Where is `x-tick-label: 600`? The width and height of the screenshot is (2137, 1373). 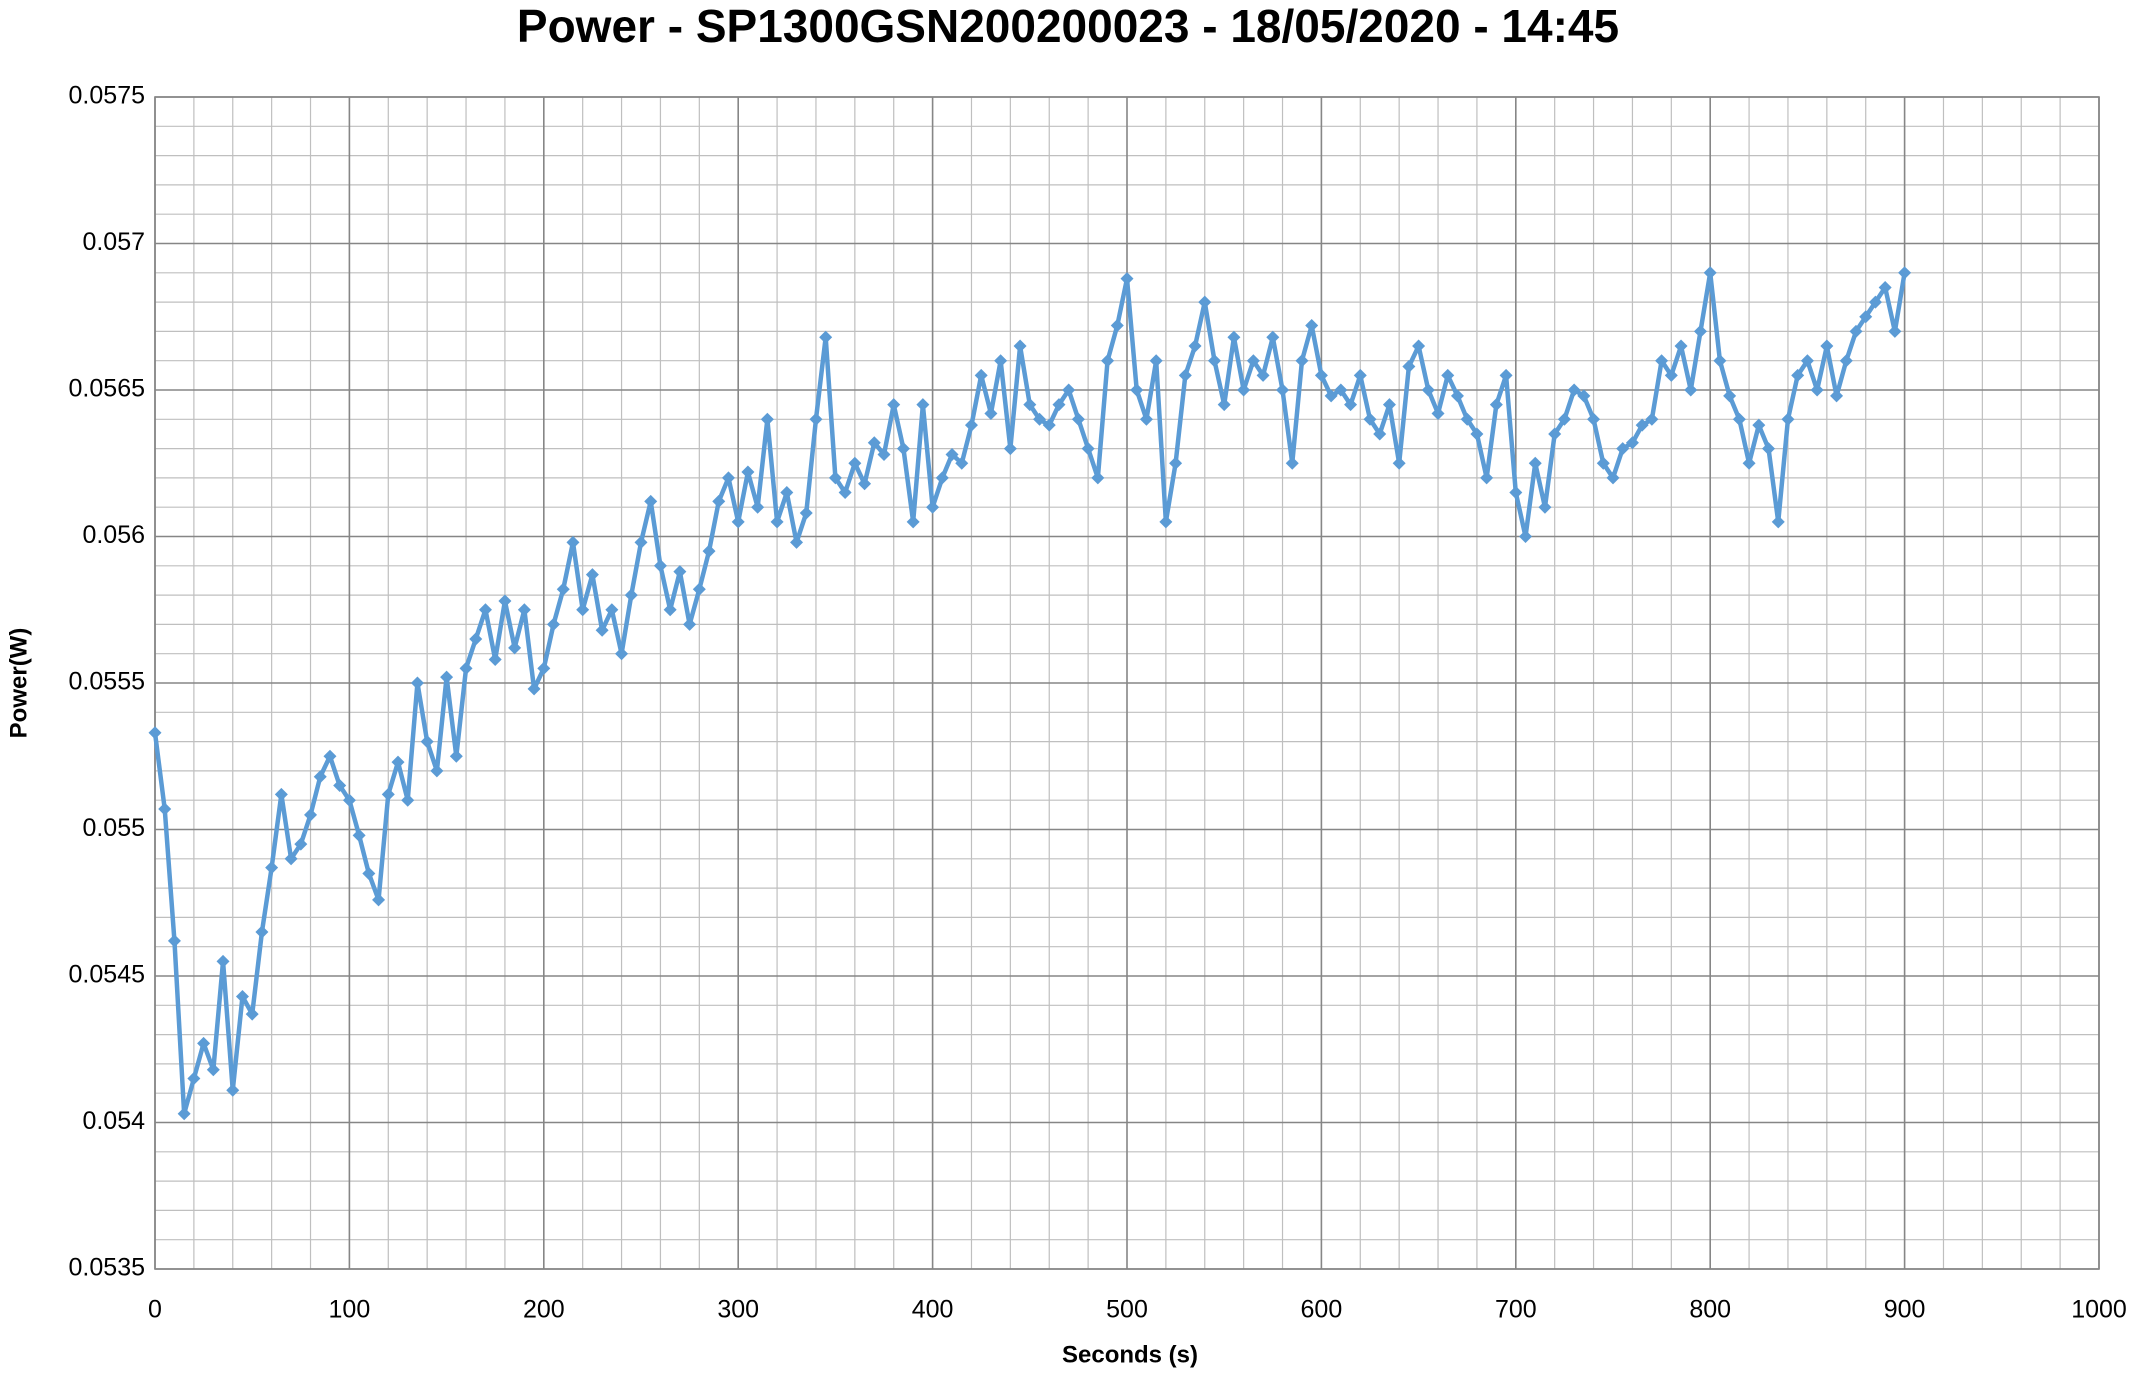 x-tick-label: 600 is located at coordinates (1322, 1310).